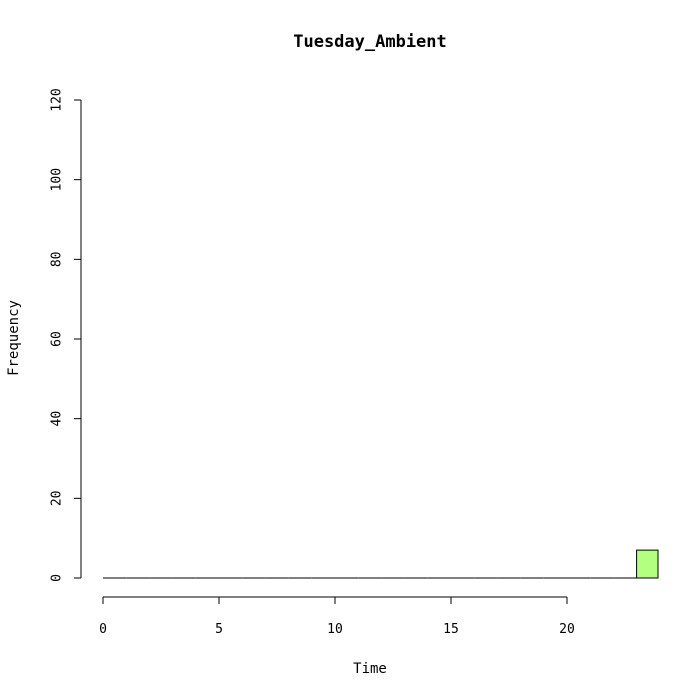 The width and height of the screenshot is (699, 699). Describe the element at coordinates (14, 338) in the screenshot. I see `y-axis-label: Frequency` at that location.